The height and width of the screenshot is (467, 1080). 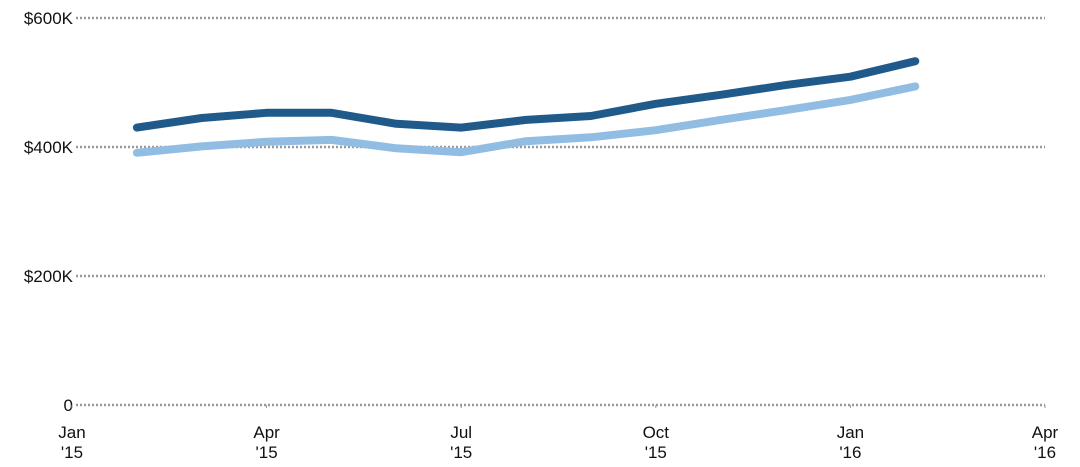 I want to click on x-tick-label: Oct '15, so click(x=656, y=442).